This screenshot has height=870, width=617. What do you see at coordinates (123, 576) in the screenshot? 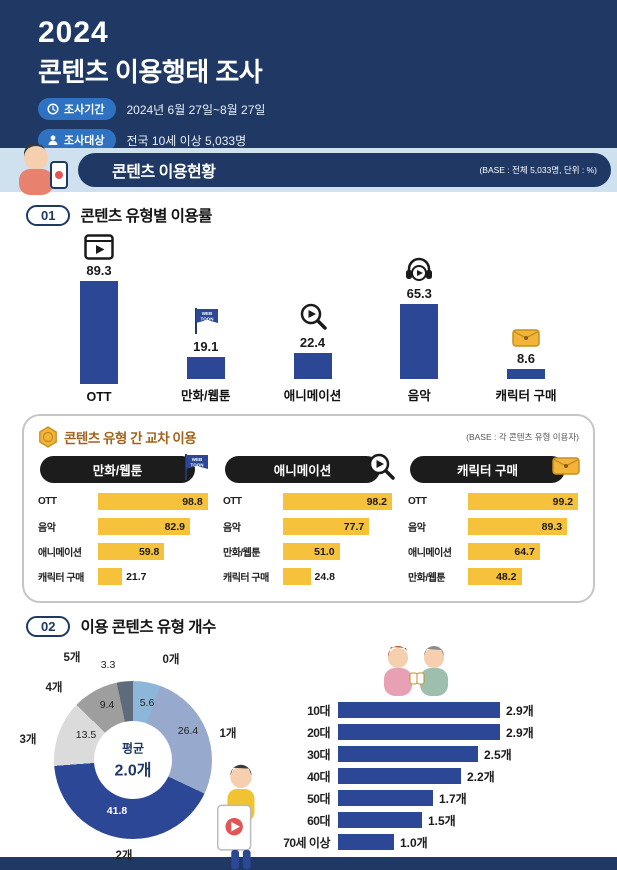
I see `cross-row: 캐릭터 구매 21.7` at bounding box center [123, 576].